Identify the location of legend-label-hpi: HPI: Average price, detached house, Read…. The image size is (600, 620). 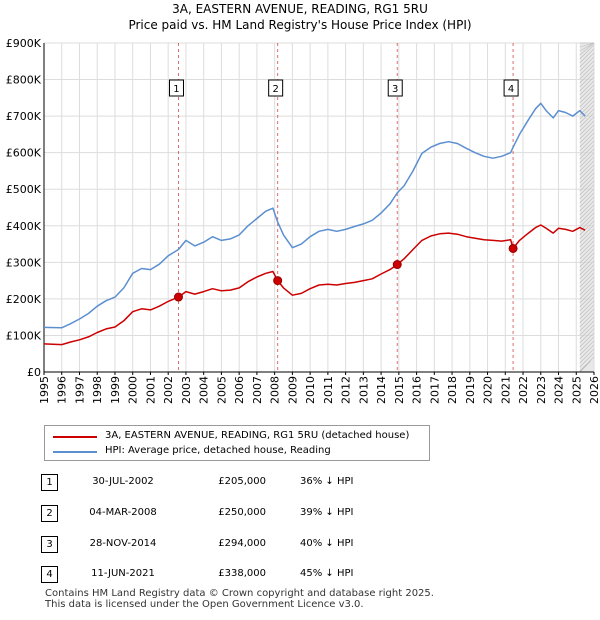
(218, 450).